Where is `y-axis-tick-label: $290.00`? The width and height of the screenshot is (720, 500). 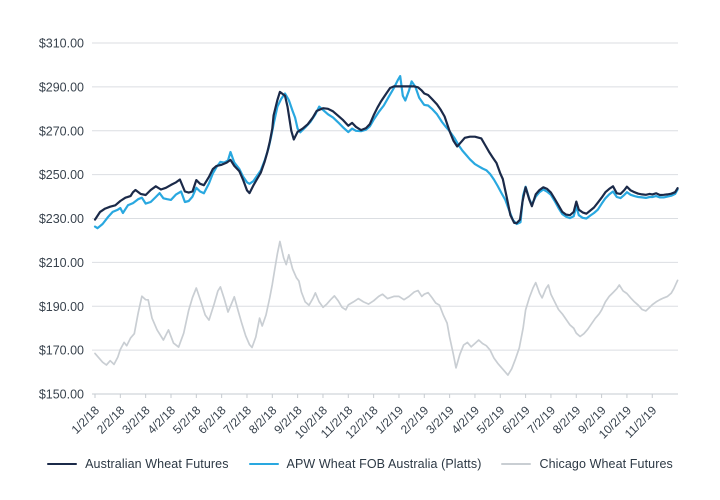
y-axis-tick-label: $290.00 is located at coordinates (61, 87).